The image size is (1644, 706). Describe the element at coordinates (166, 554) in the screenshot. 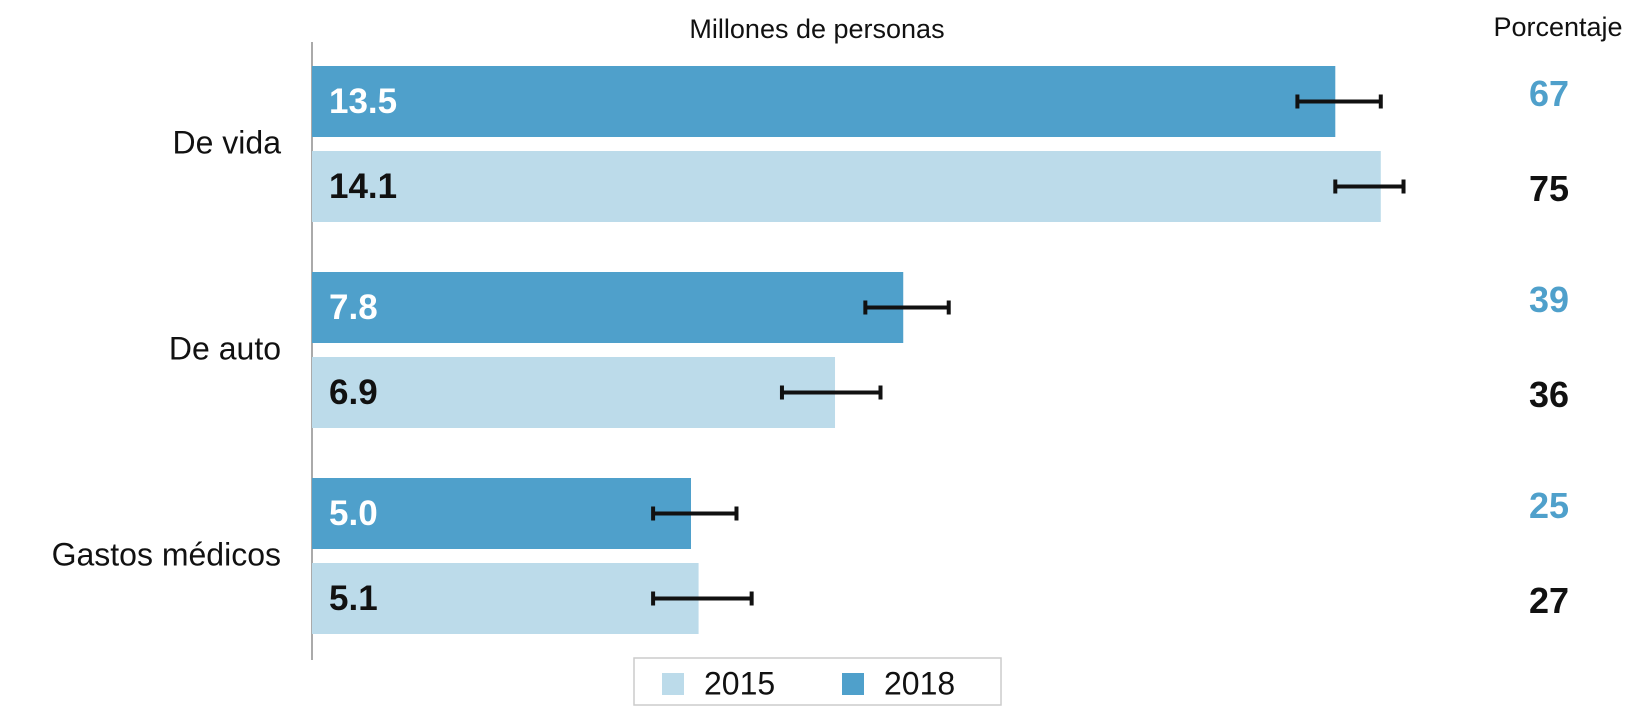

I see `category-label: Gastos médicos` at that location.